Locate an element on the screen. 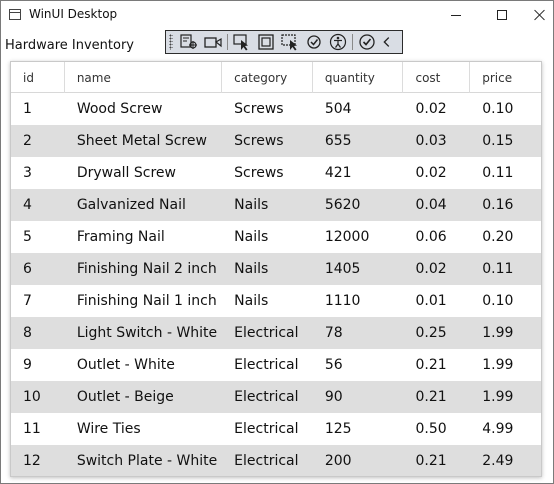 The width and height of the screenshot is (554, 484). select-element-button is located at coordinates (242, 42).